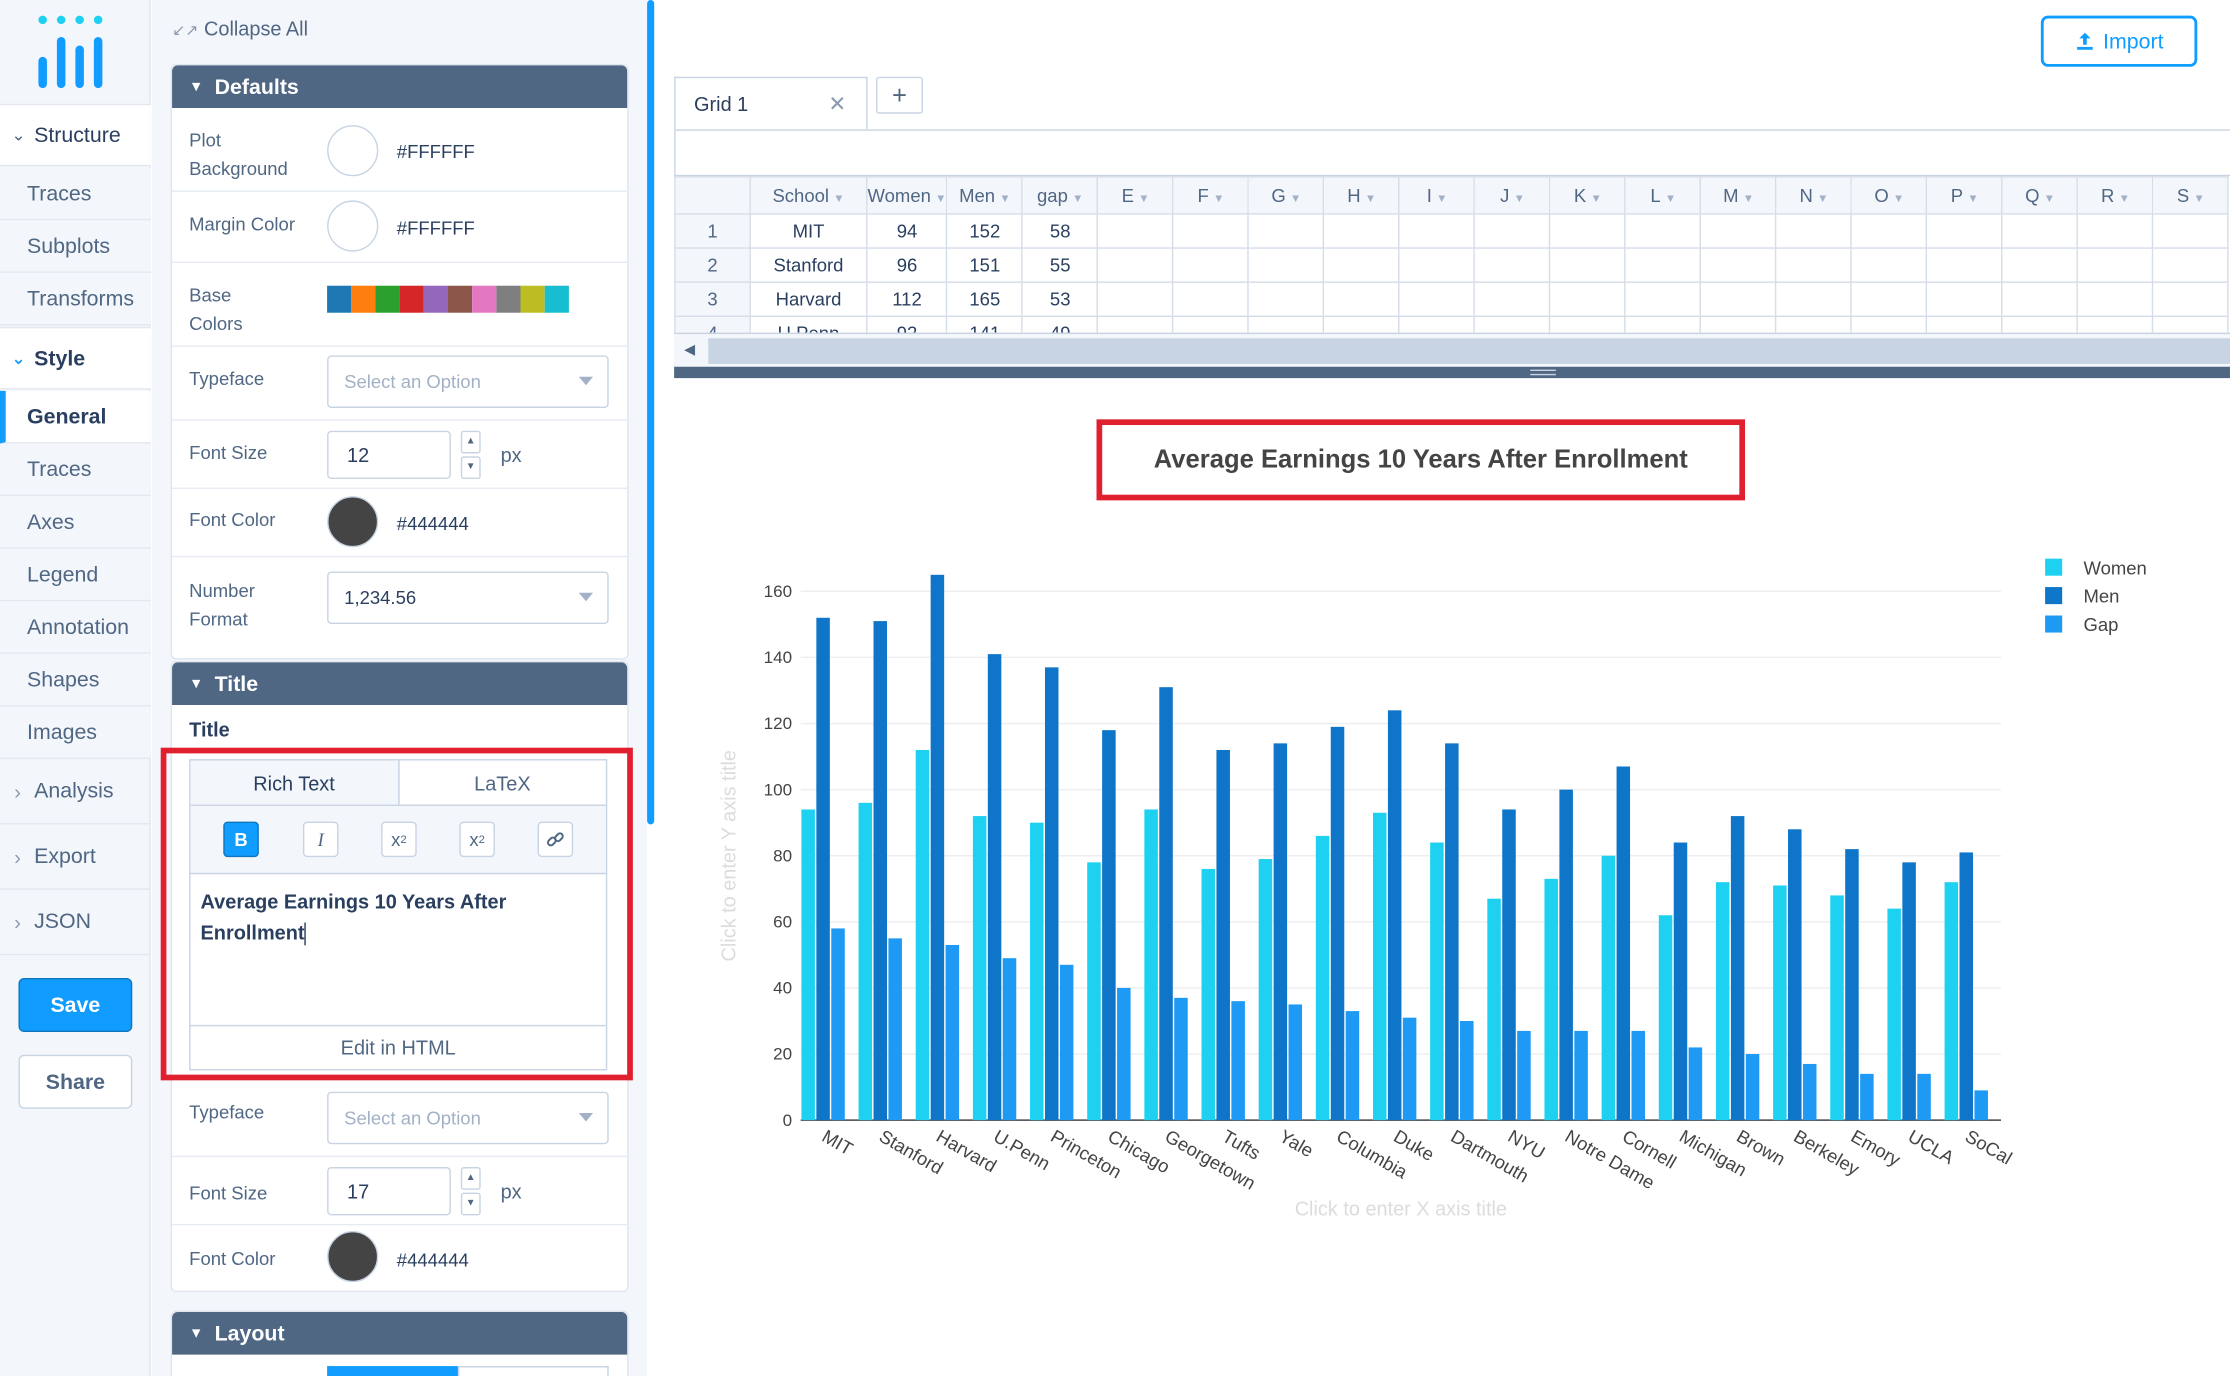 The height and width of the screenshot is (1376, 2230). What do you see at coordinates (75, 299) in the screenshot?
I see `nav-item-transforms: Transforms` at bounding box center [75, 299].